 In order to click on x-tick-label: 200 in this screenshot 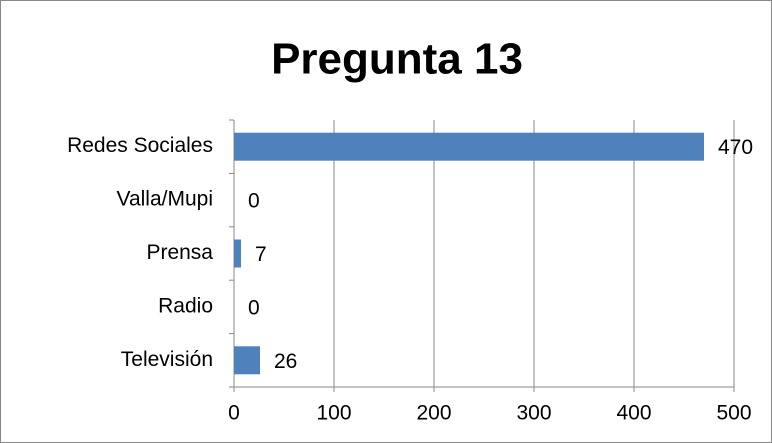, I will do `click(433, 413)`.